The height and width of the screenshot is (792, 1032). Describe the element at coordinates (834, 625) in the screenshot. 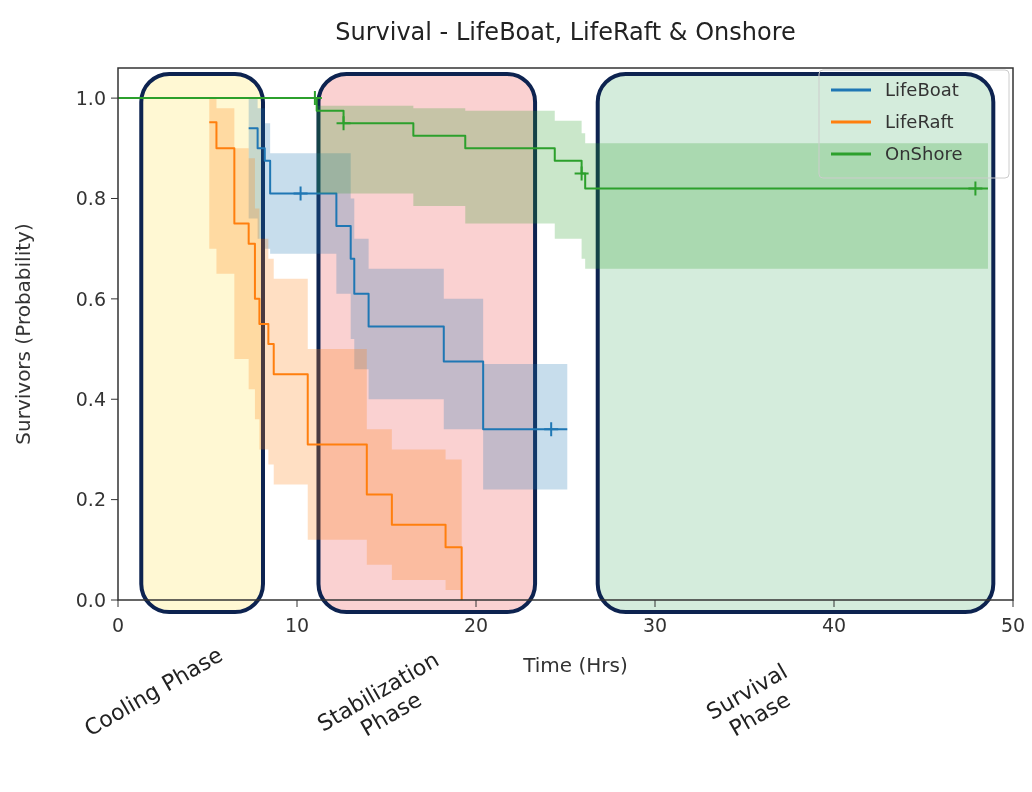

I see `x-tick-label: 40` at that location.